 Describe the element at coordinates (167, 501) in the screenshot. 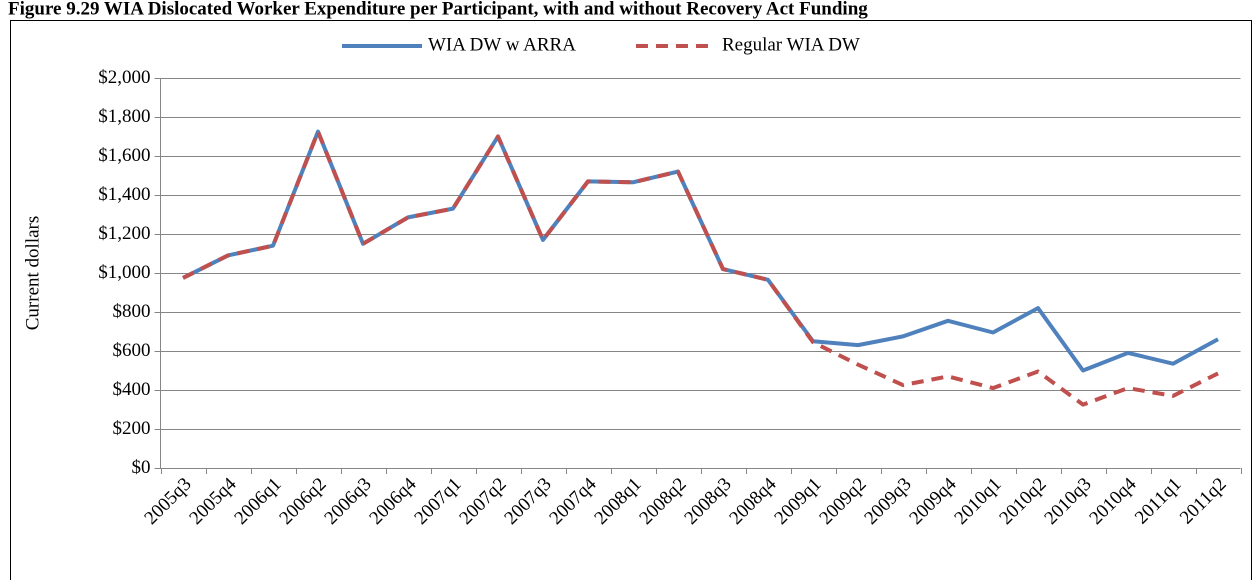

I see `x-tick-label: 2005q3` at that location.